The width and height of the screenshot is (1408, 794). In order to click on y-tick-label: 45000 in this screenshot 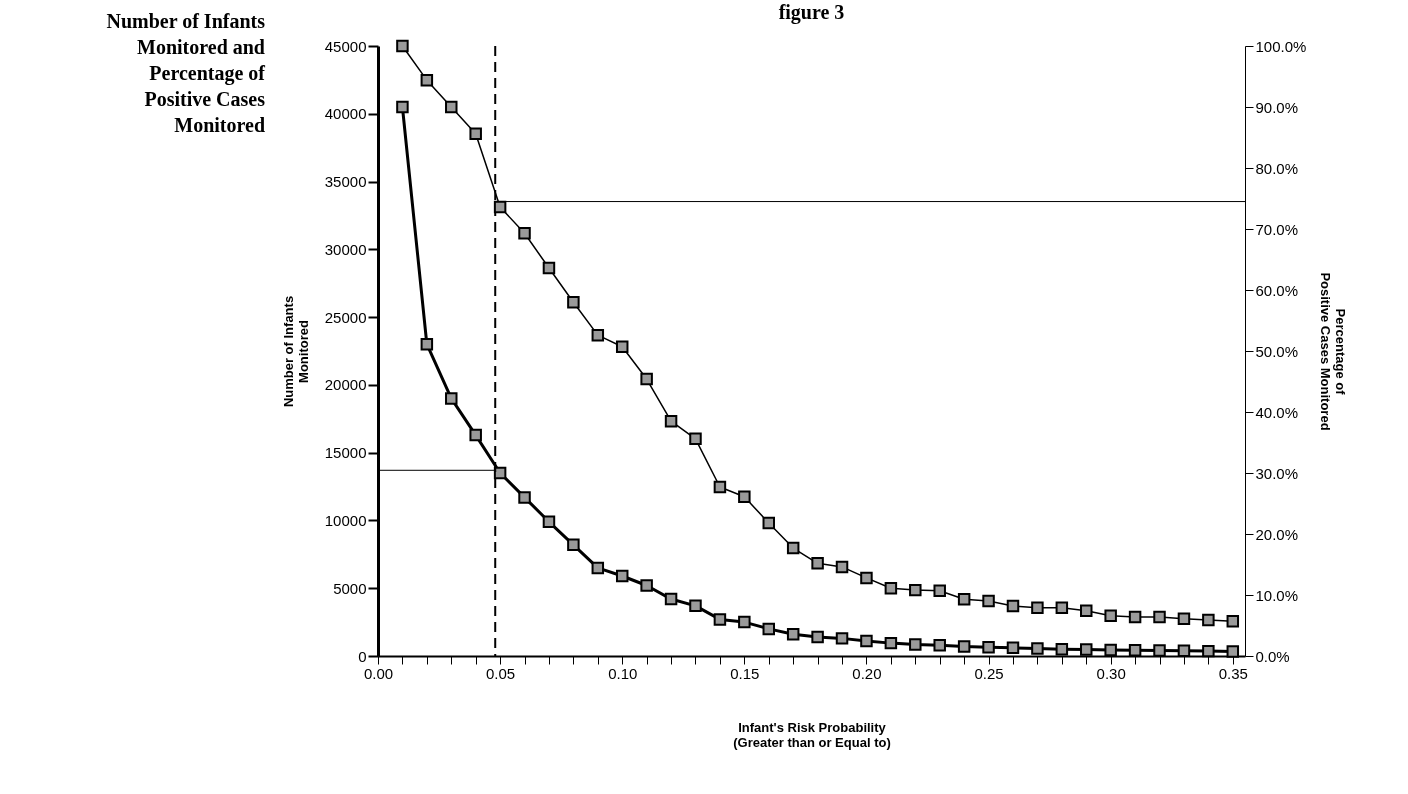, I will do `click(345, 46)`.